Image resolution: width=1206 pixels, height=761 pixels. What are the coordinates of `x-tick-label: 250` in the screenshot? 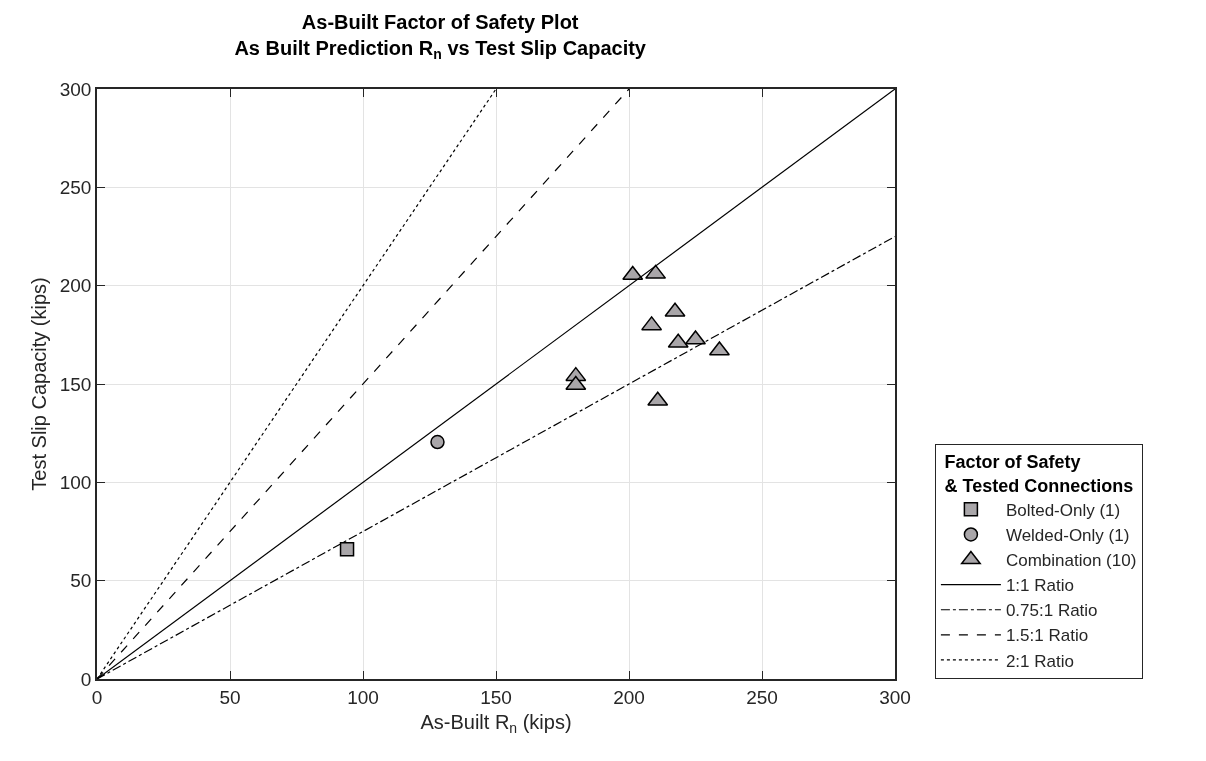 It's located at (762, 697).